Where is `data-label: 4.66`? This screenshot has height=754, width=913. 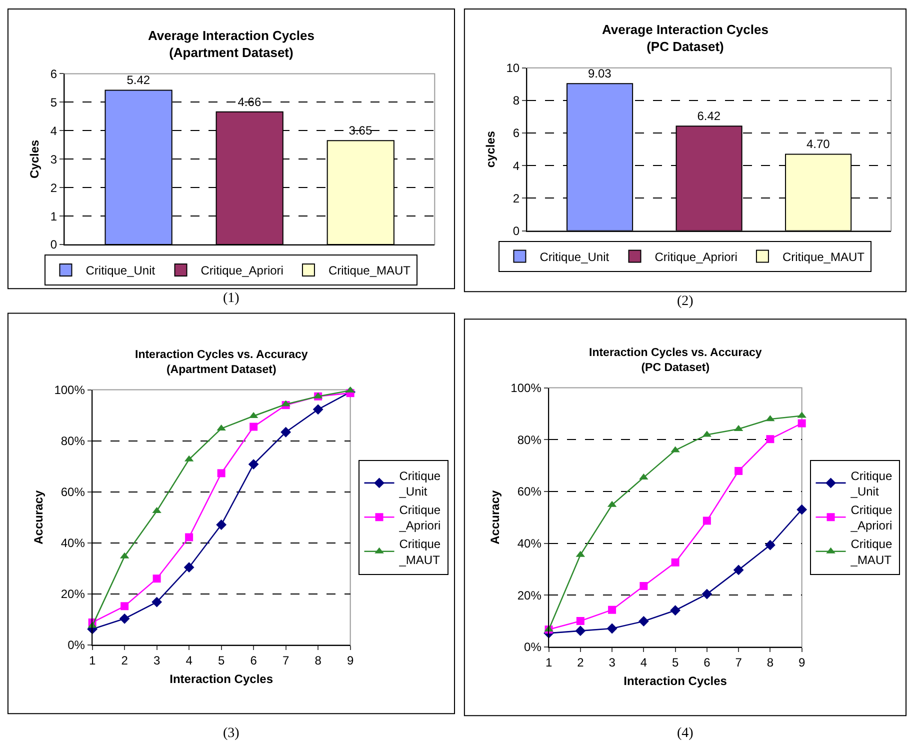 data-label: 4.66 is located at coordinates (250, 101).